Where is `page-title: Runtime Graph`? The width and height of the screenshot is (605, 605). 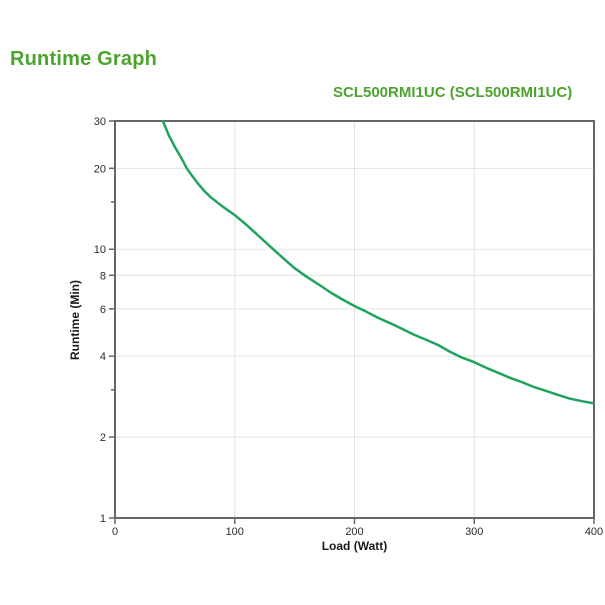
page-title: Runtime Graph is located at coordinates (84, 59).